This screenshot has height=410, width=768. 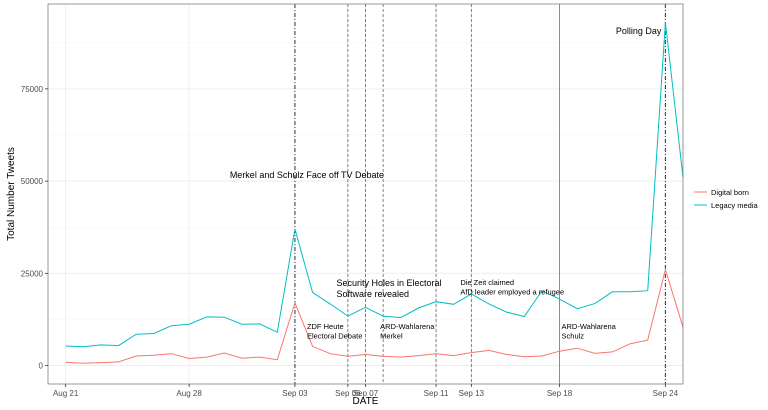 What do you see at coordinates (735, 205) in the screenshot?
I see `legend-label: Legacy media` at bounding box center [735, 205].